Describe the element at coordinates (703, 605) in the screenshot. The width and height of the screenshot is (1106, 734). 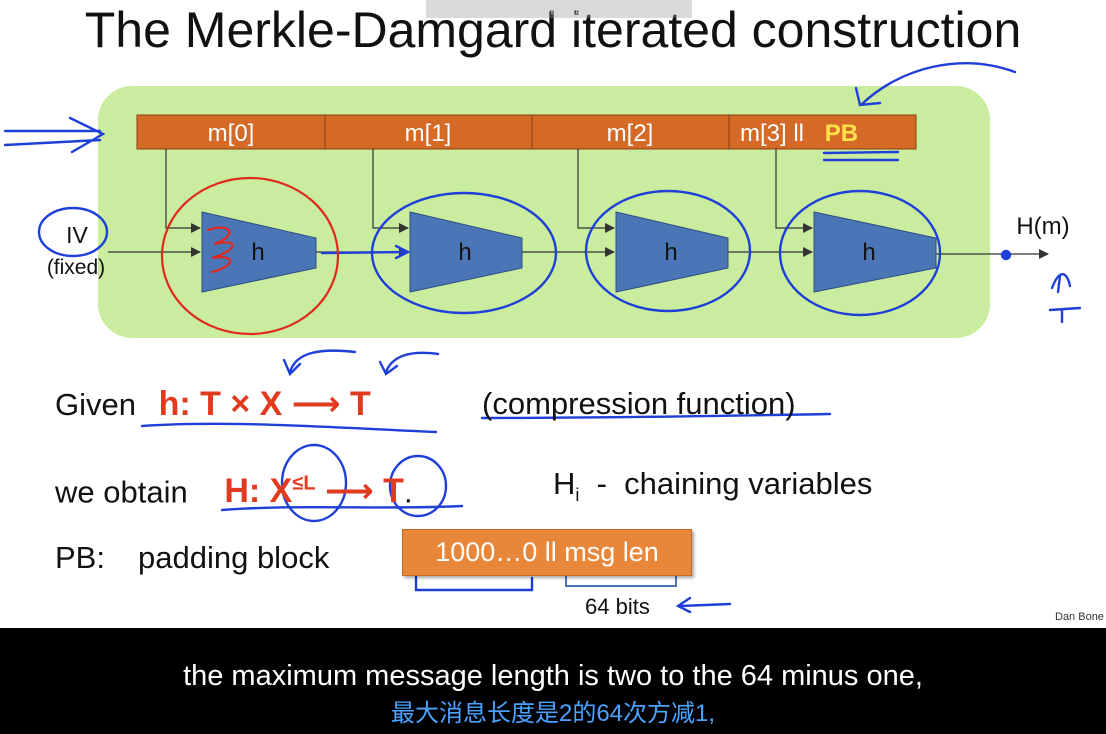
I see `ink-arrow-64bits` at that location.